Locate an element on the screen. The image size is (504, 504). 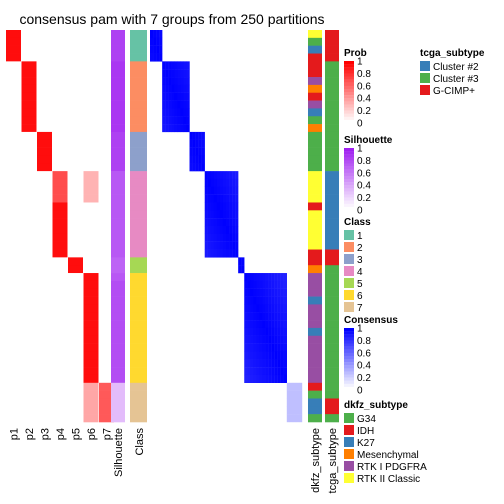
column-label-p5: p5 is located at coordinates (77, 434).